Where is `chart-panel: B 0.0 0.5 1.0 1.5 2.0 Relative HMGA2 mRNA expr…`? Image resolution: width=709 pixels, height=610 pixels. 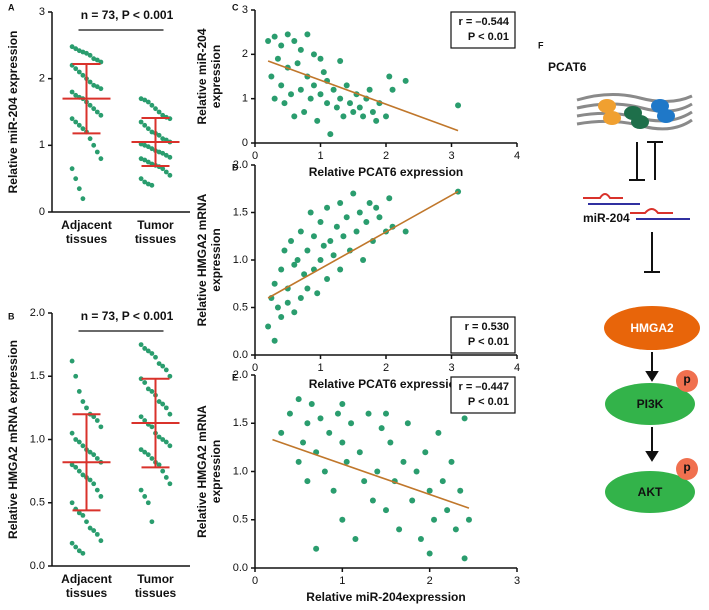
chart-panel: B 0.0 0.5 1.0 1.5 2.0 Relative HMGA2 mRNA expr… is located at coordinates (98, 453).